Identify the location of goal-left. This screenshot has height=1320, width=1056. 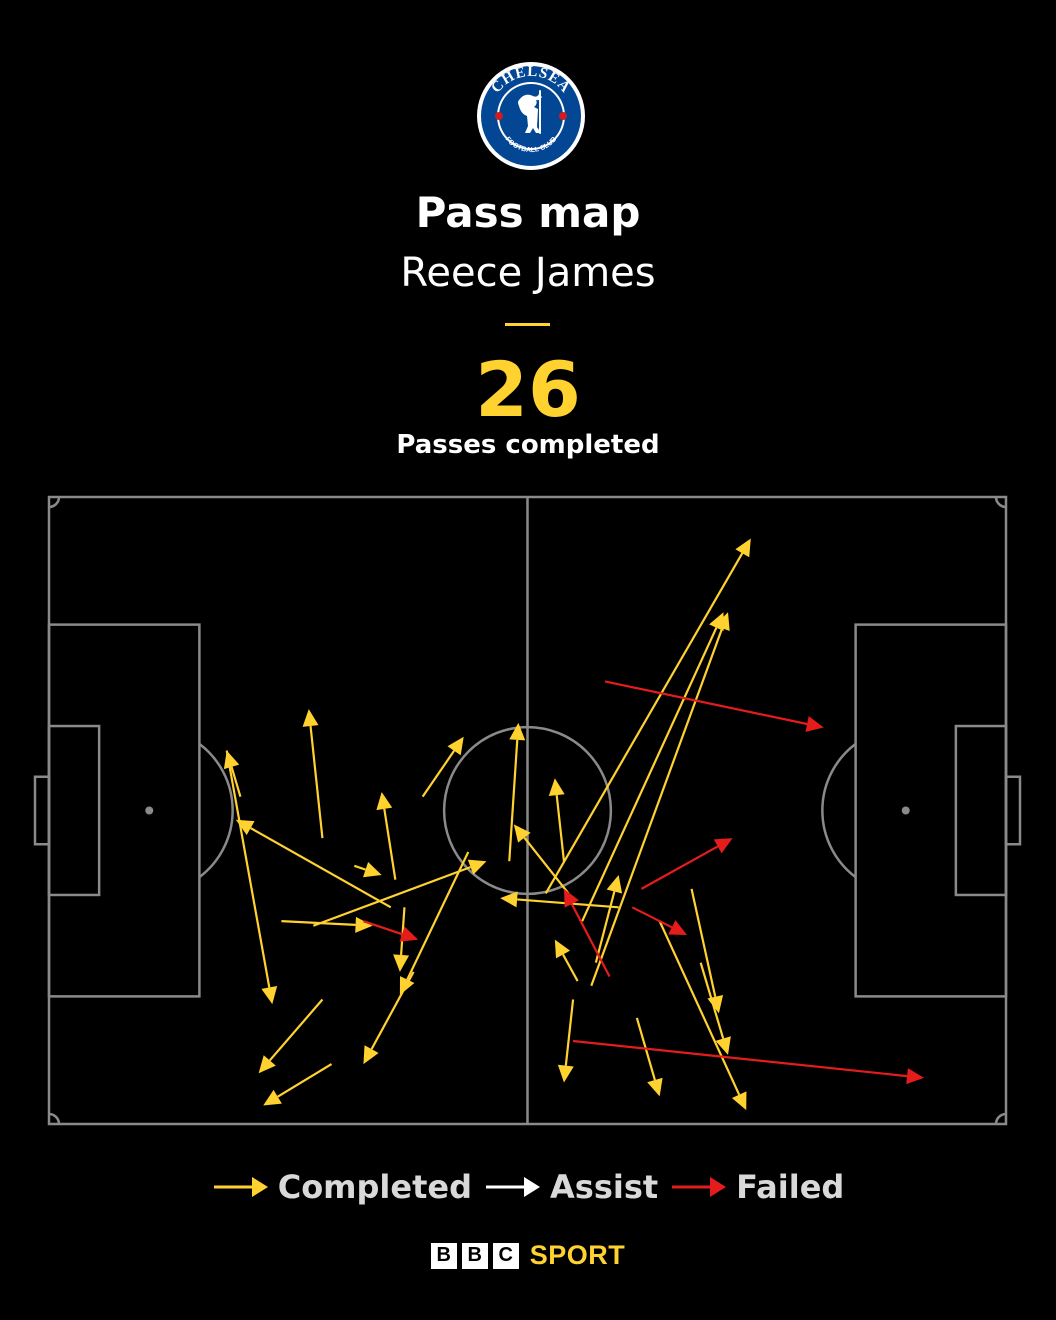
(42, 810).